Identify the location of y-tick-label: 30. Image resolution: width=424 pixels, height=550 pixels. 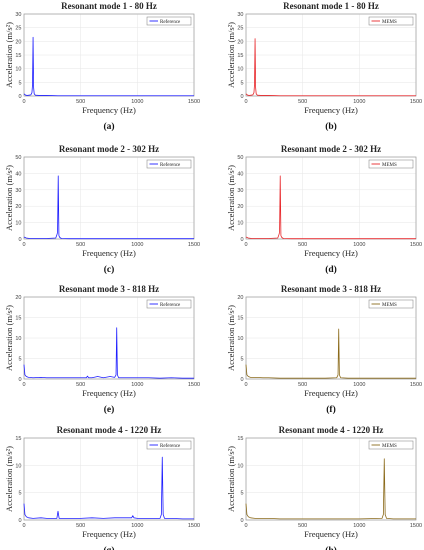
(240, 191).